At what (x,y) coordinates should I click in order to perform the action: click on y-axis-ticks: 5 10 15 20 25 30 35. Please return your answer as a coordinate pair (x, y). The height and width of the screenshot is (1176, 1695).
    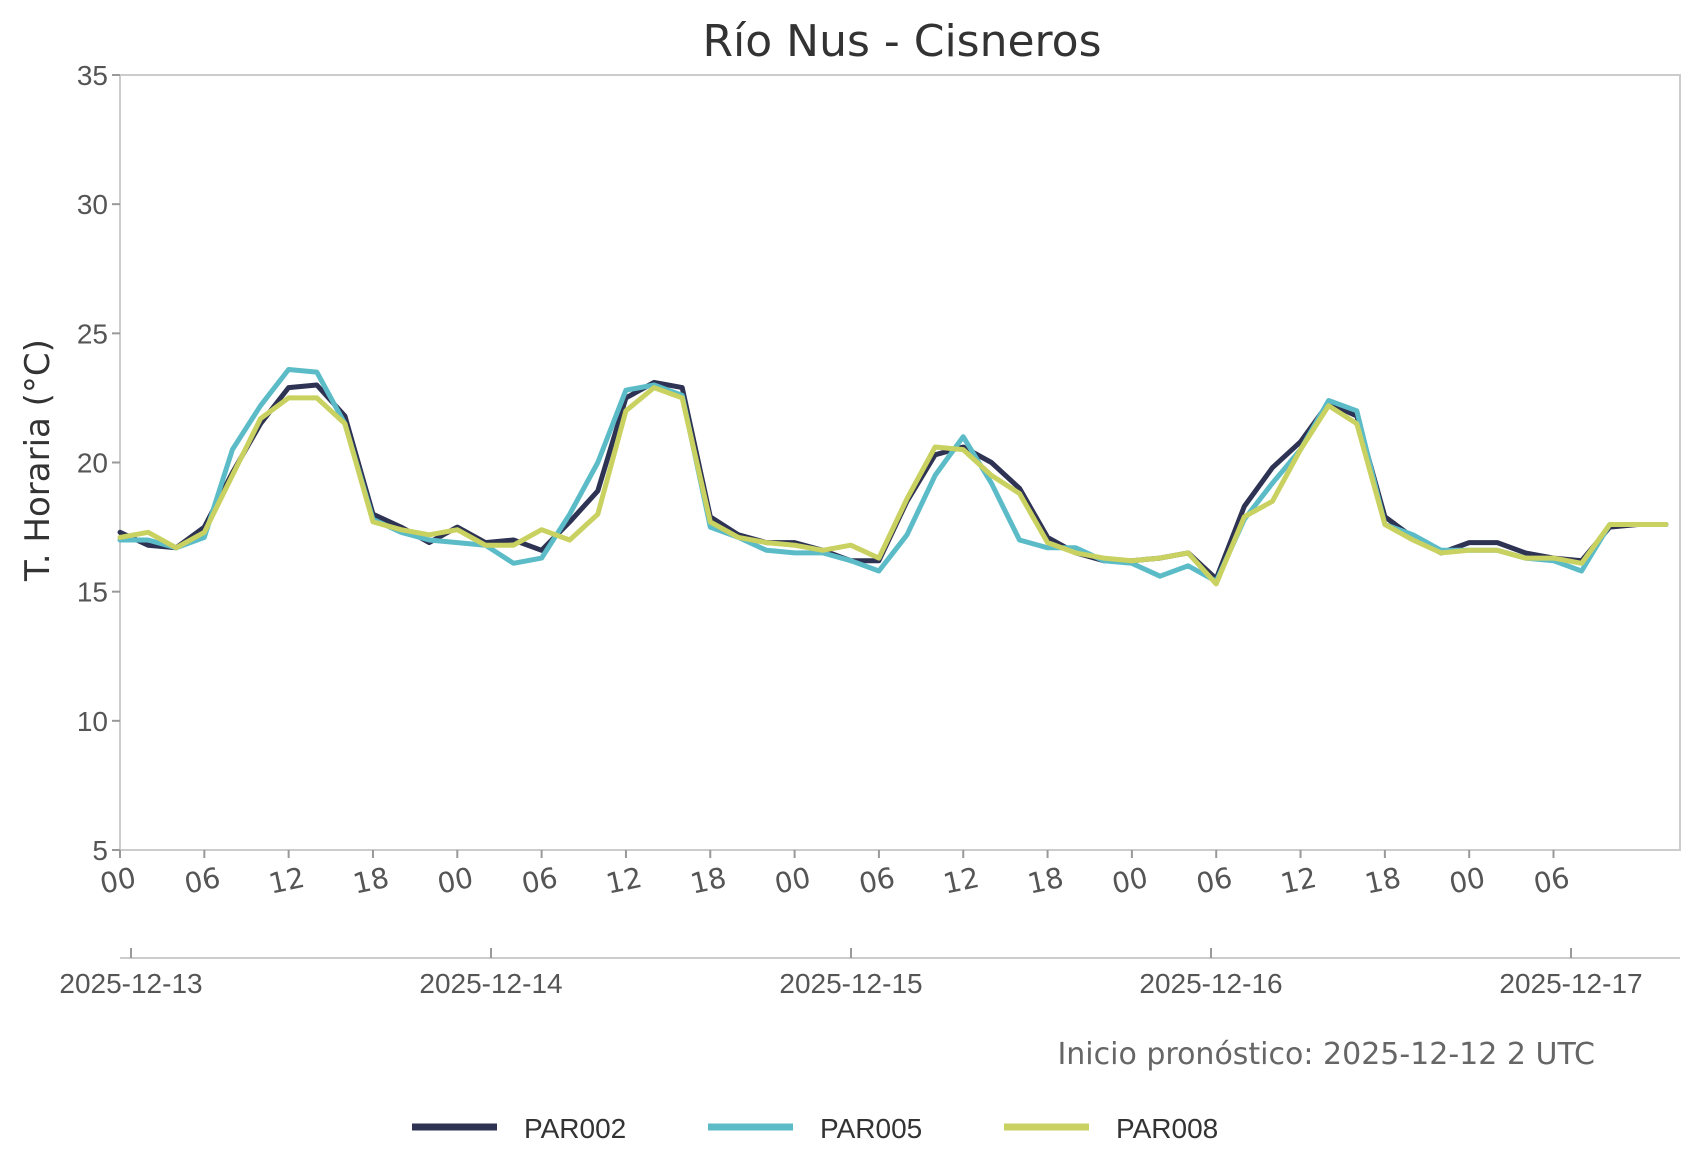
    Looking at the image, I should click on (98, 463).